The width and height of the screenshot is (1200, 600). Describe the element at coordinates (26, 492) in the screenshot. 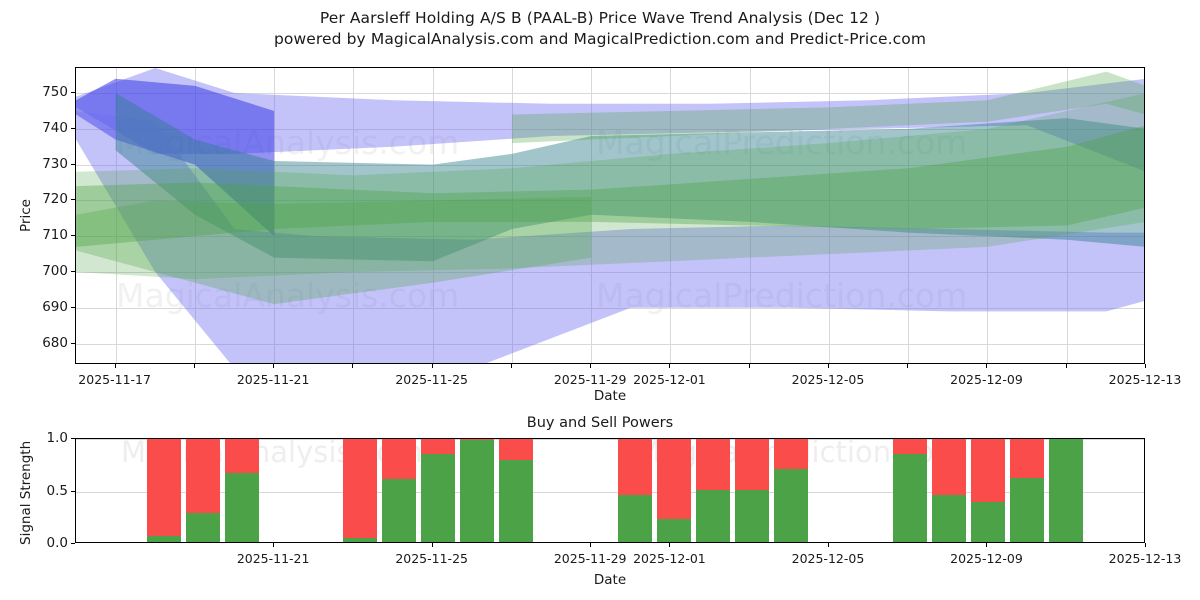

I see `bottom-chart-y-axis-title: Signal Strength` at that location.